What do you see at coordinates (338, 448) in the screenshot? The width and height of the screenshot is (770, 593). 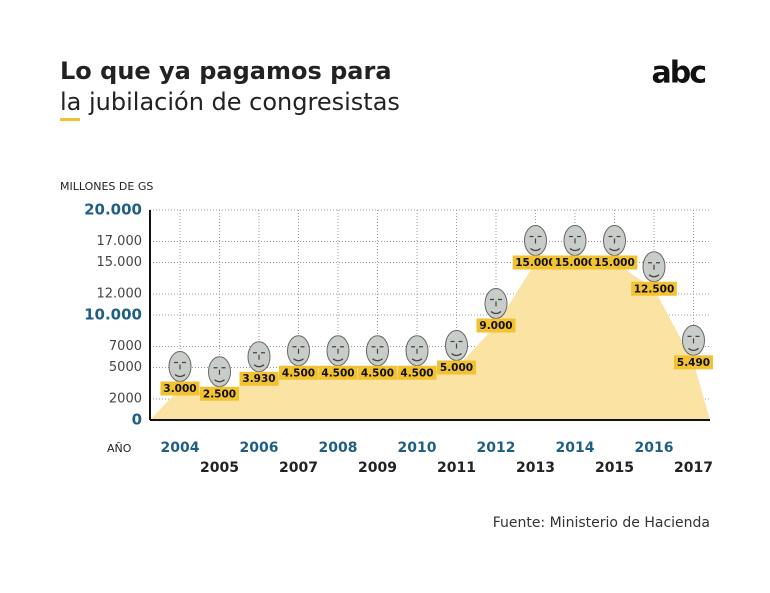 I see `x-tick-label: 2008` at bounding box center [338, 448].